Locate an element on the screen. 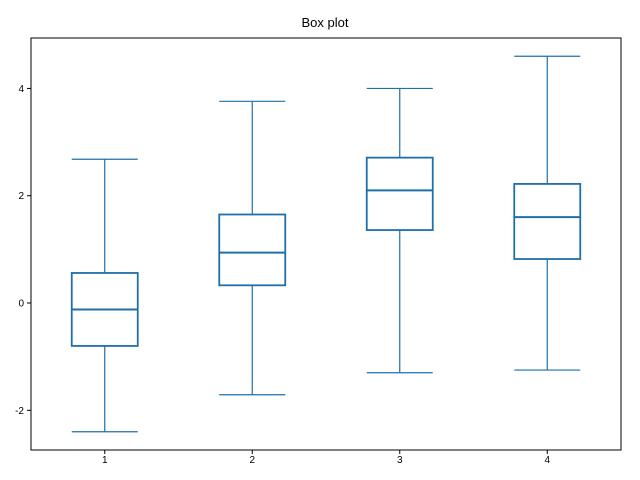  y-tick-label: -2 is located at coordinates (19, 411).